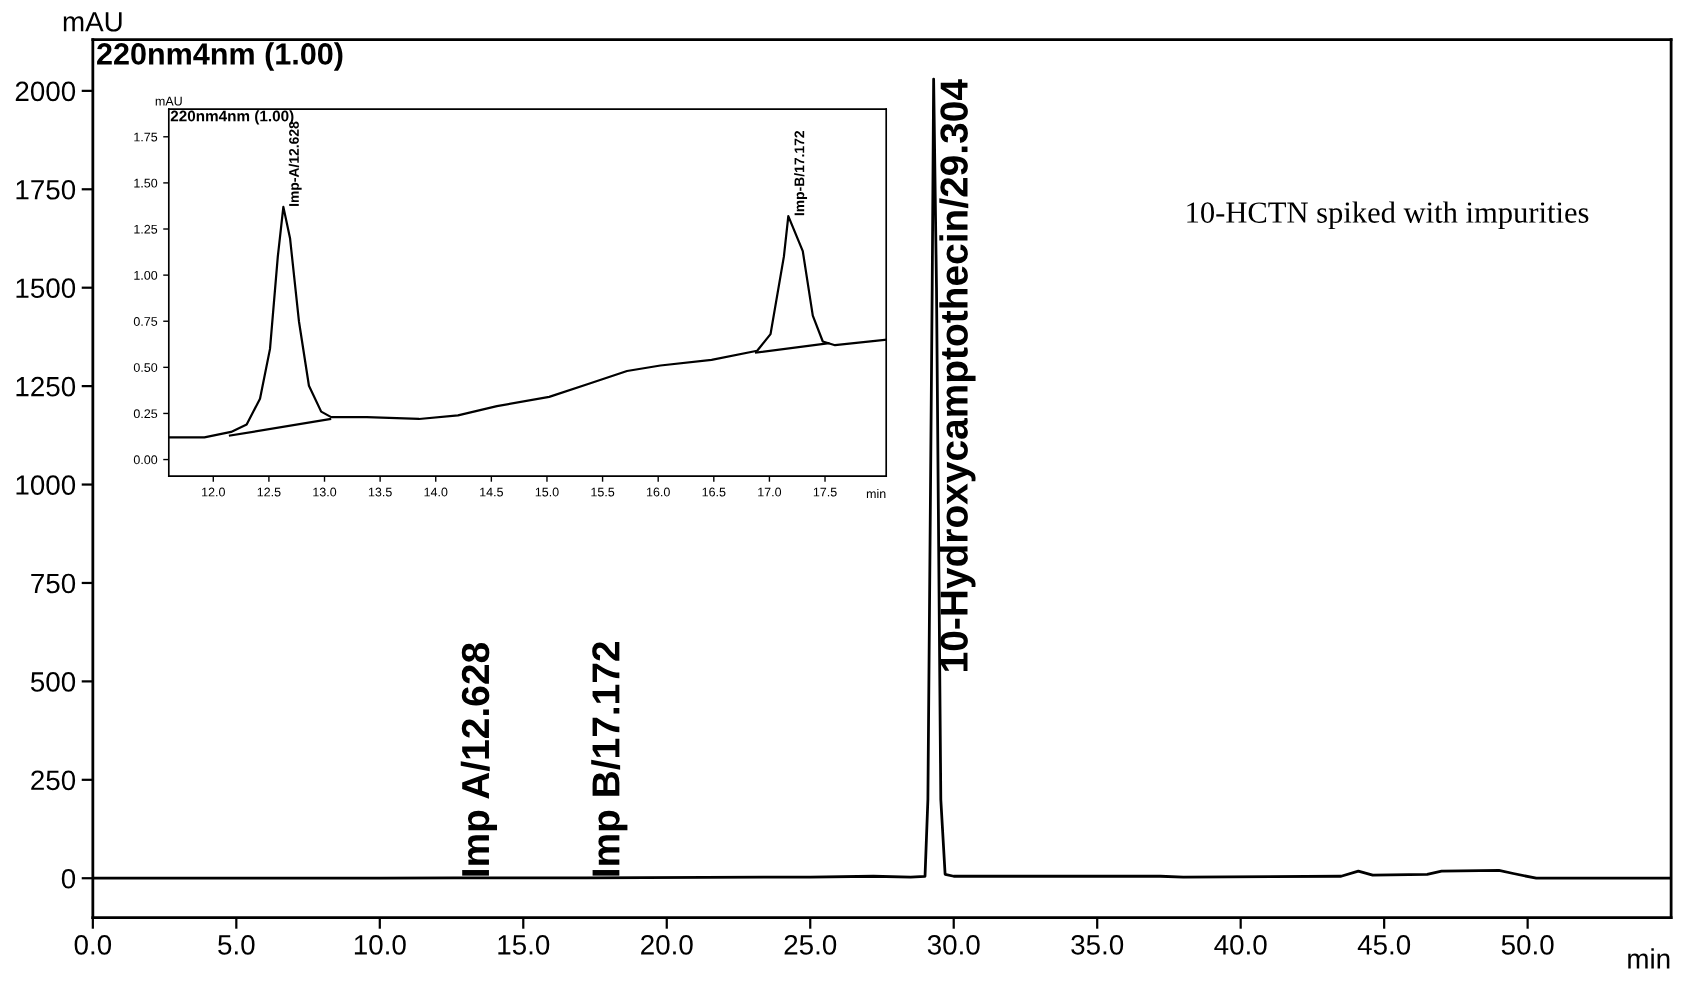  Describe the element at coordinates (220, 56) in the screenshot. I see `chart-title: 220nm4nm (1.00)` at that location.